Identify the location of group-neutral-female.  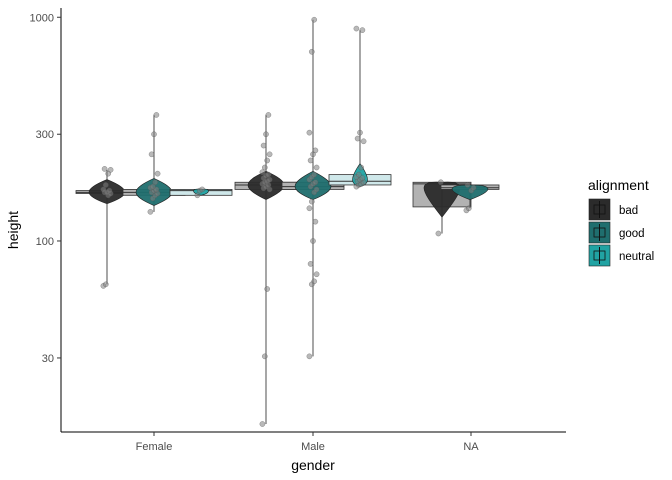
(201, 192).